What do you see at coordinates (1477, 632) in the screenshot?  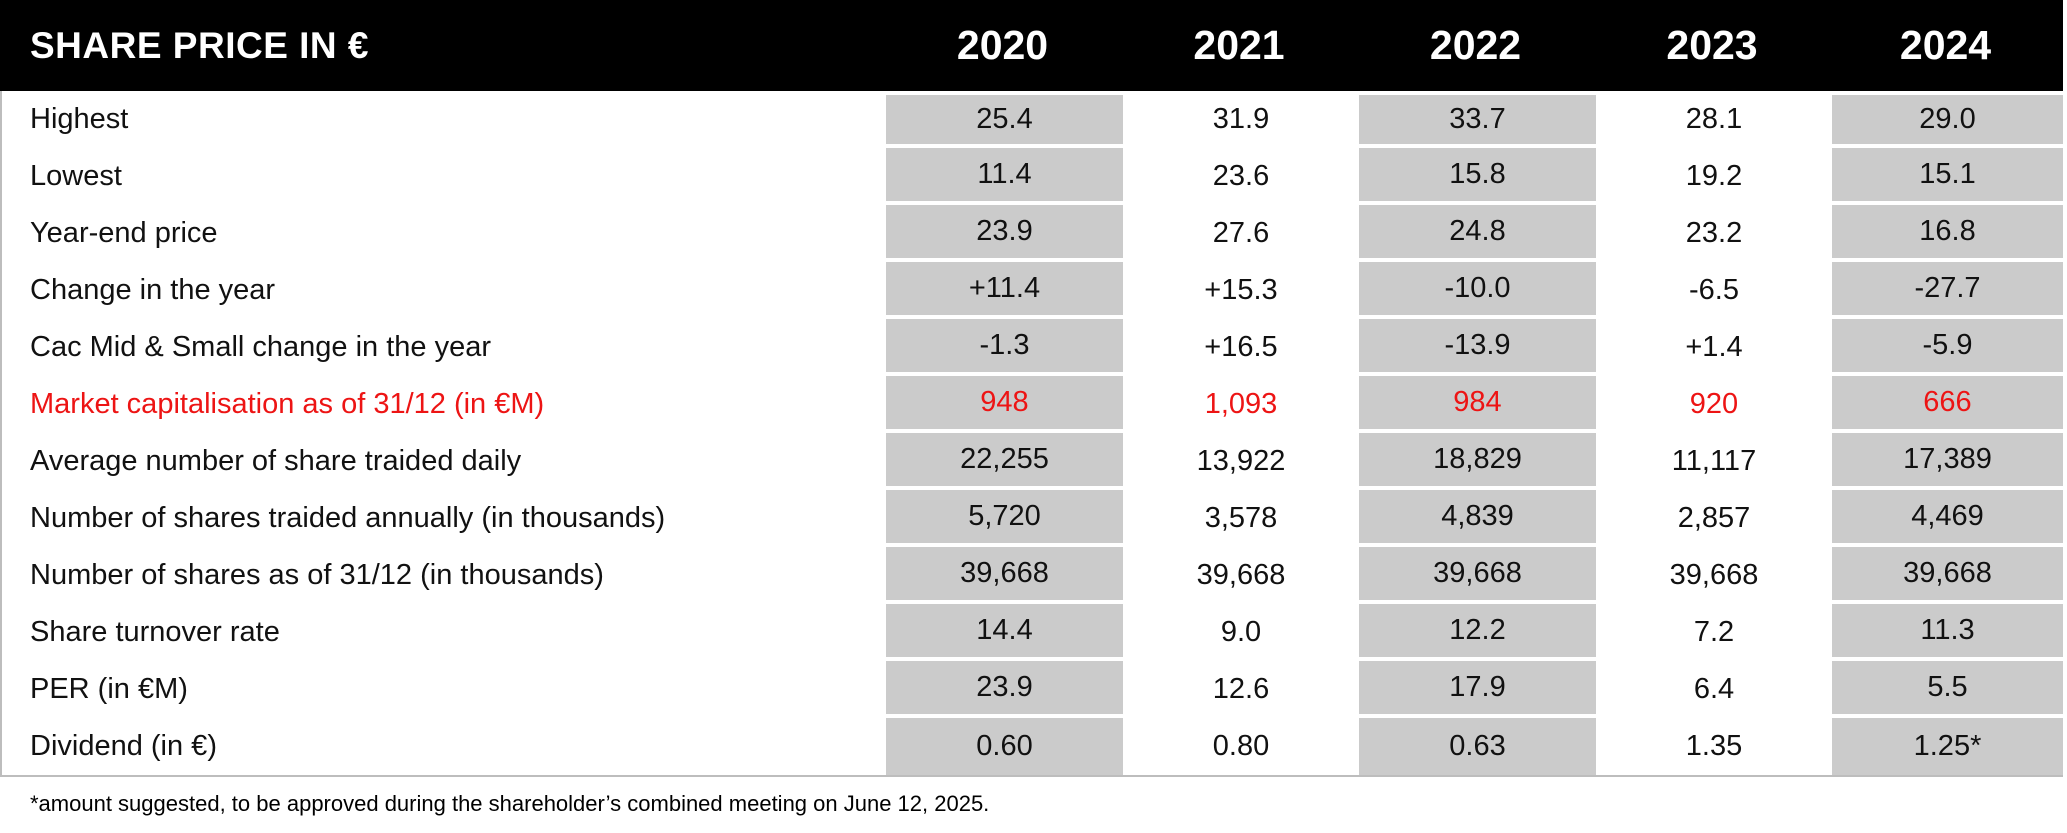 I see `value-cell-2022: 12.2` at bounding box center [1477, 632].